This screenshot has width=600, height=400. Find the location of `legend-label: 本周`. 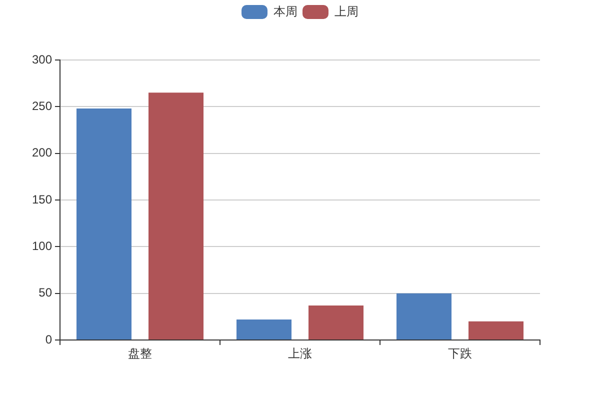

legend-label: 本周 is located at coordinates (286, 11).